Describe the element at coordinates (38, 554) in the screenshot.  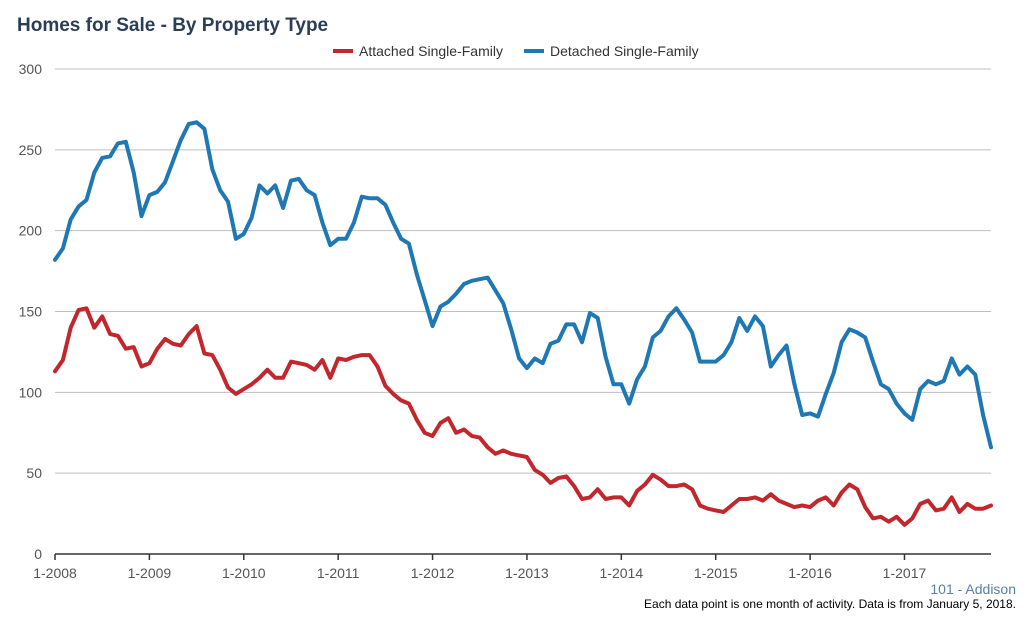
I see `y-tick-label: 0` at that location.